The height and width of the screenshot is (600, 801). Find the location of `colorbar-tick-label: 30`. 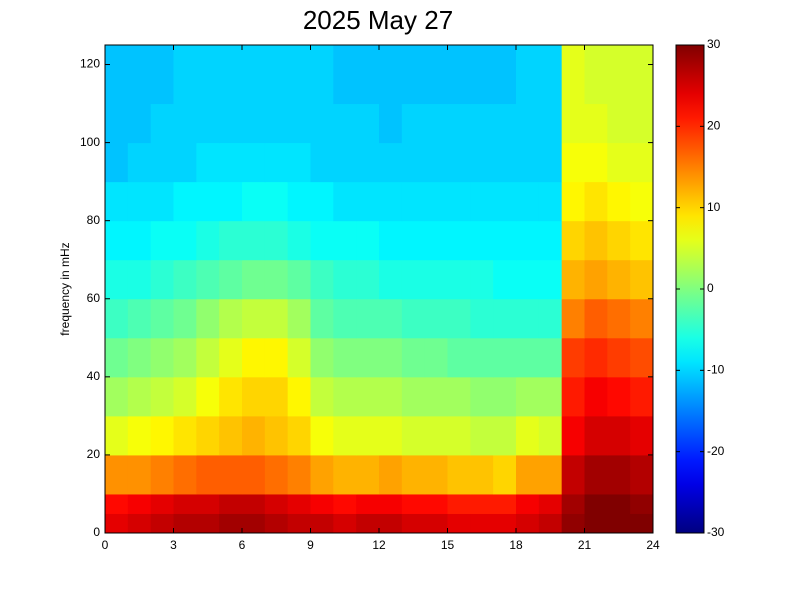

colorbar-tick-label: 30 is located at coordinates (714, 44).